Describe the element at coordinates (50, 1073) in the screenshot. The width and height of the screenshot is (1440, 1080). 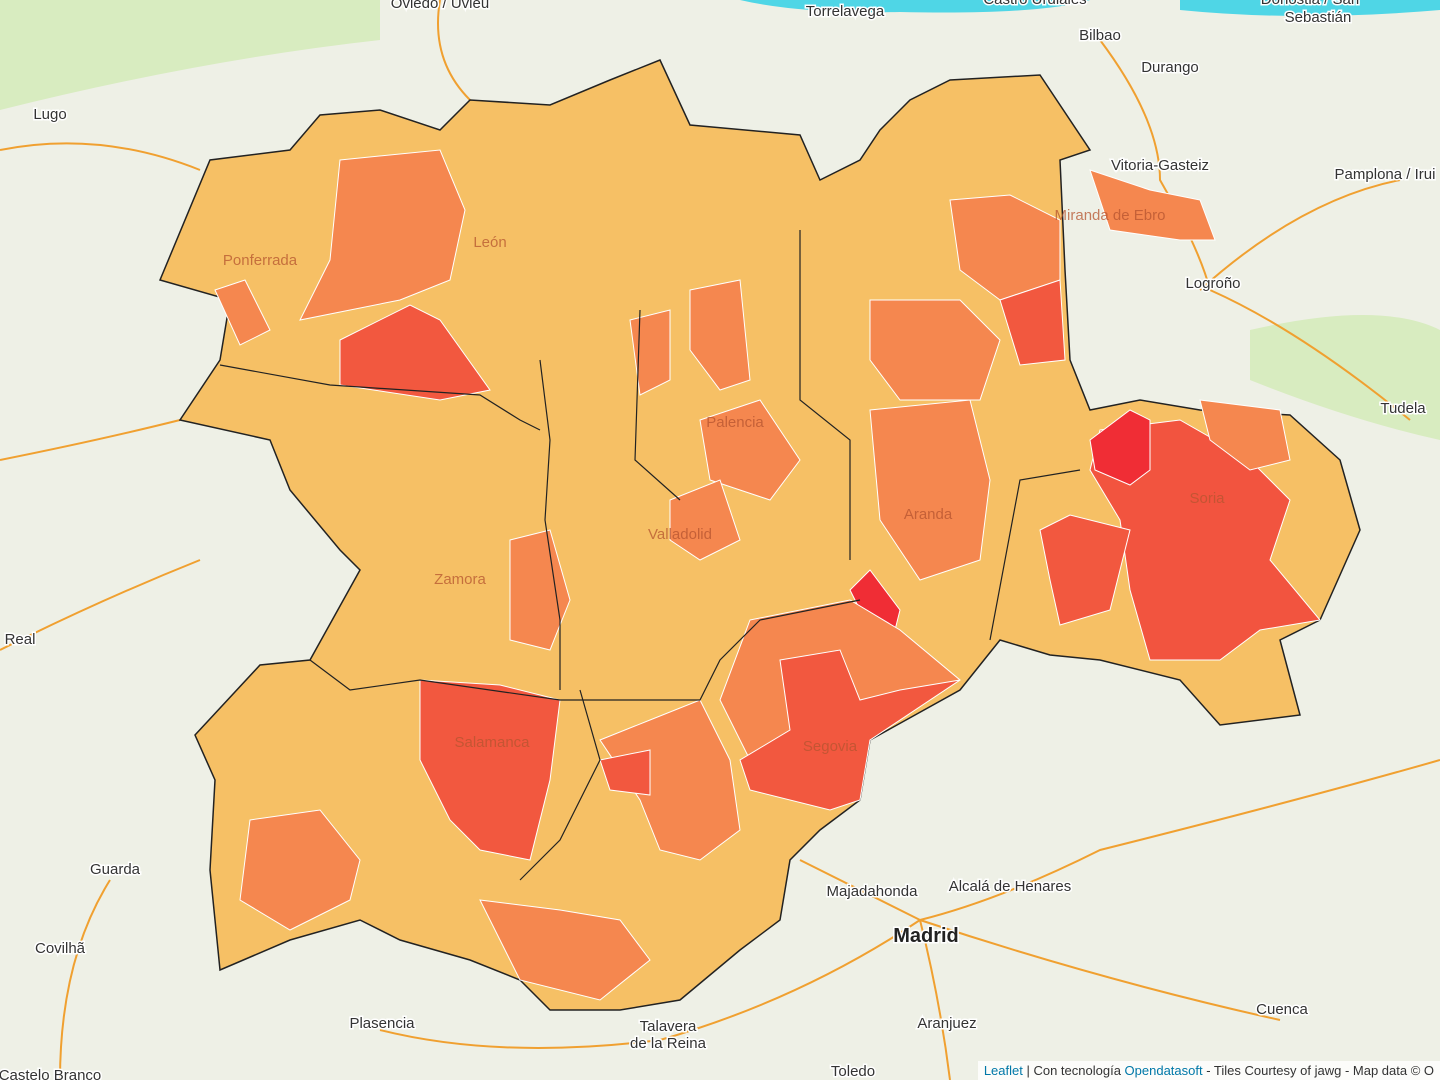
I see `city-label: Castelo Branco` at that location.